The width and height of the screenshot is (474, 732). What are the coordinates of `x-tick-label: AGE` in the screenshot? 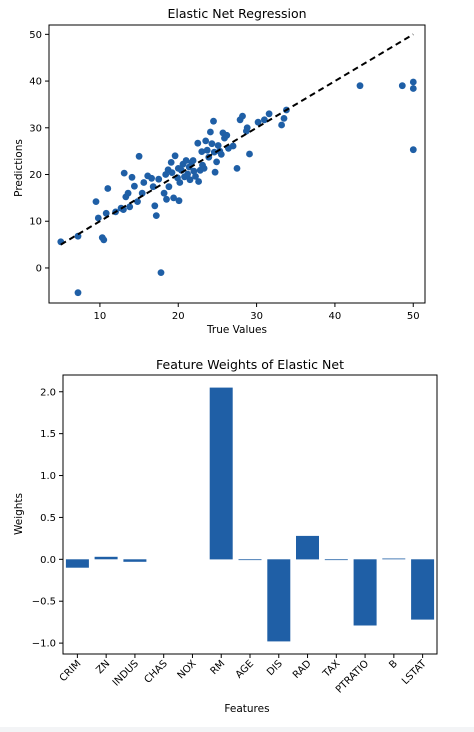 It's located at (245, 669).